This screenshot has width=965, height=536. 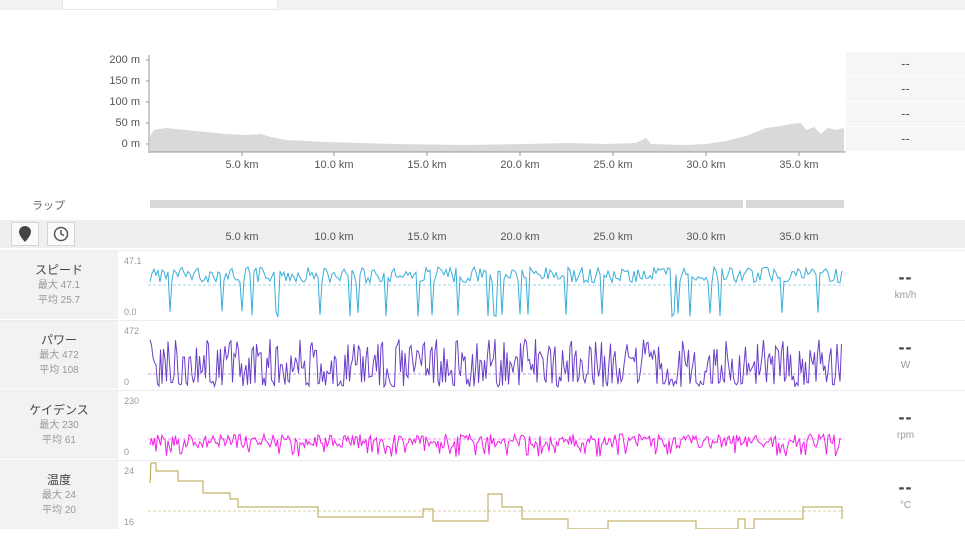 What do you see at coordinates (427, 237) in the screenshot?
I see `distance-axis-tick: 15.0 km` at bounding box center [427, 237].